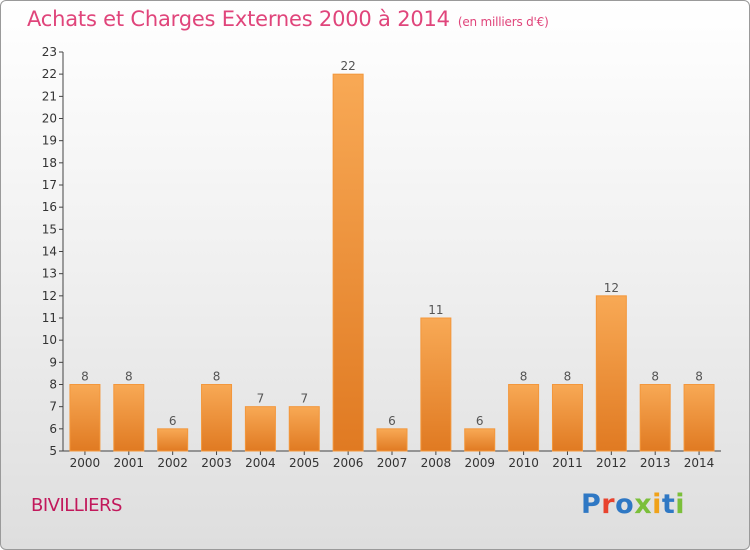 The height and width of the screenshot is (550, 750). What do you see at coordinates (436, 384) in the screenshot?
I see `bar-2008` at bounding box center [436, 384].